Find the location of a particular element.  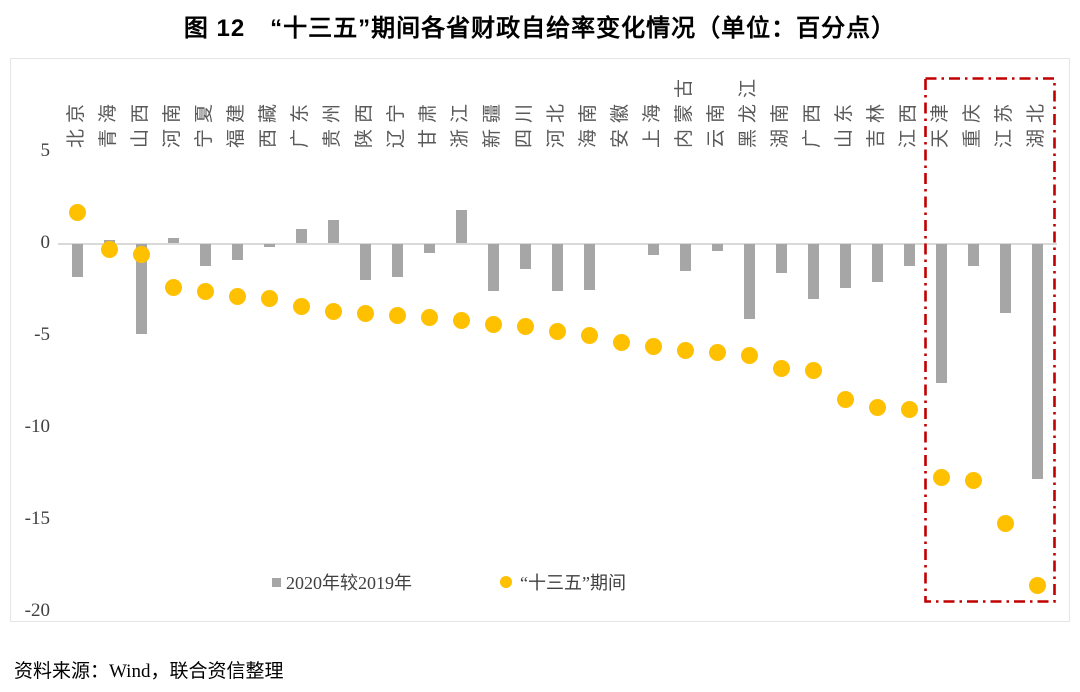

highlight-box is located at coordinates (990, 340).